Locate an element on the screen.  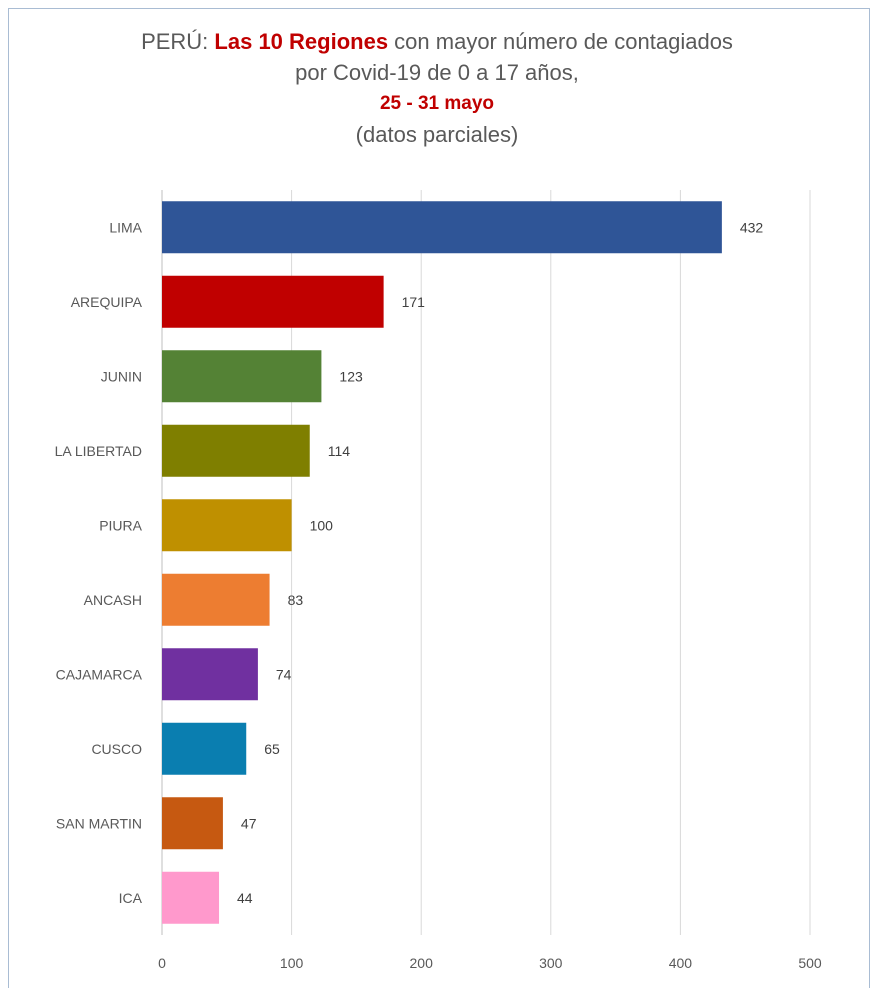
x-tick-label: 0 is located at coordinates (162, 963).